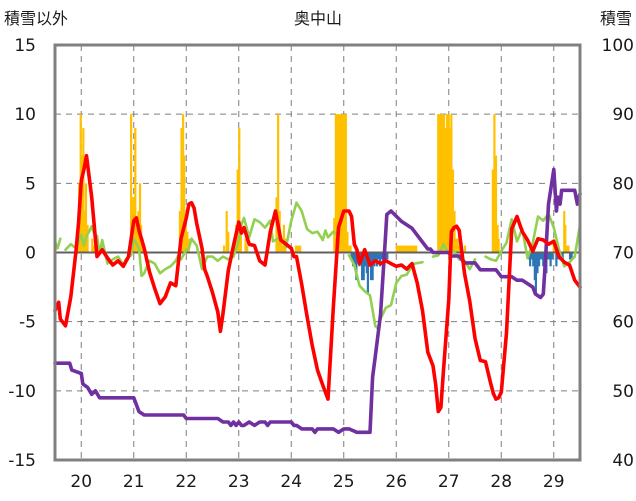 The width and height of the screenshot is (636, 501). I want to click on x-tick-label: 26, so click(396, 482).